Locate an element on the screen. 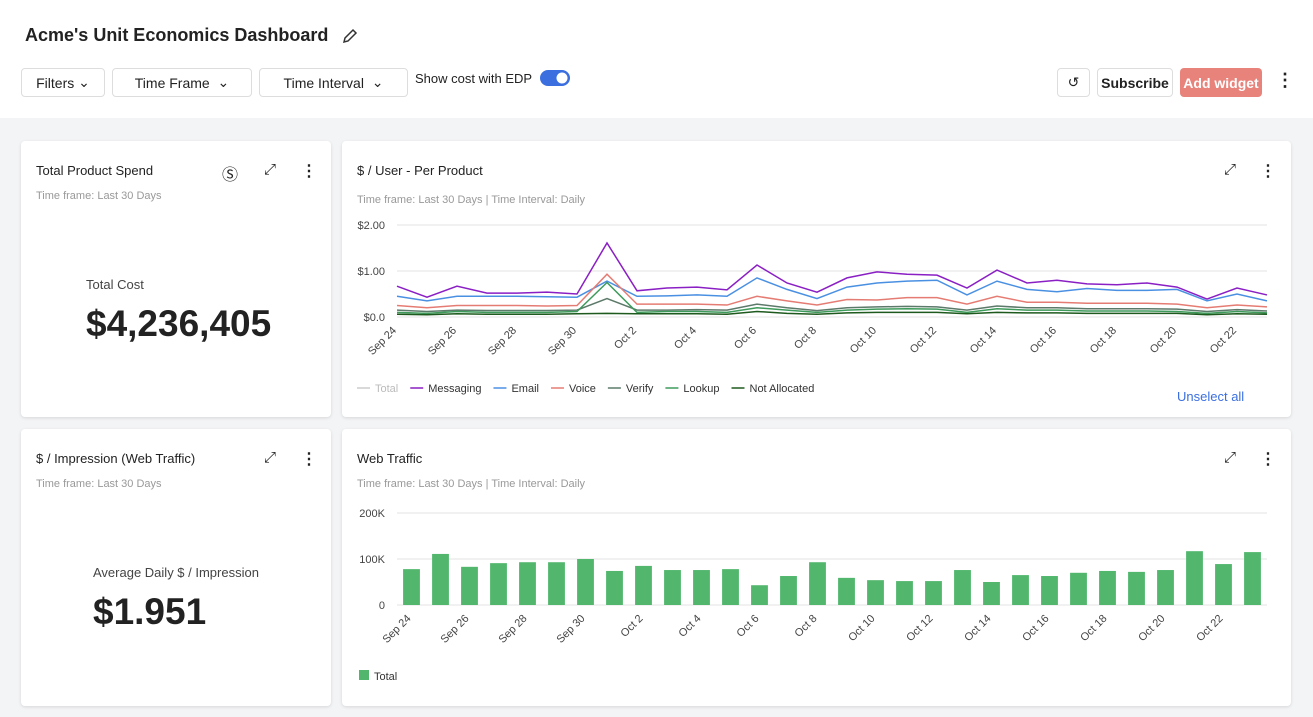  widget-title: Total Product Spend is located at coordinates (95, 170).